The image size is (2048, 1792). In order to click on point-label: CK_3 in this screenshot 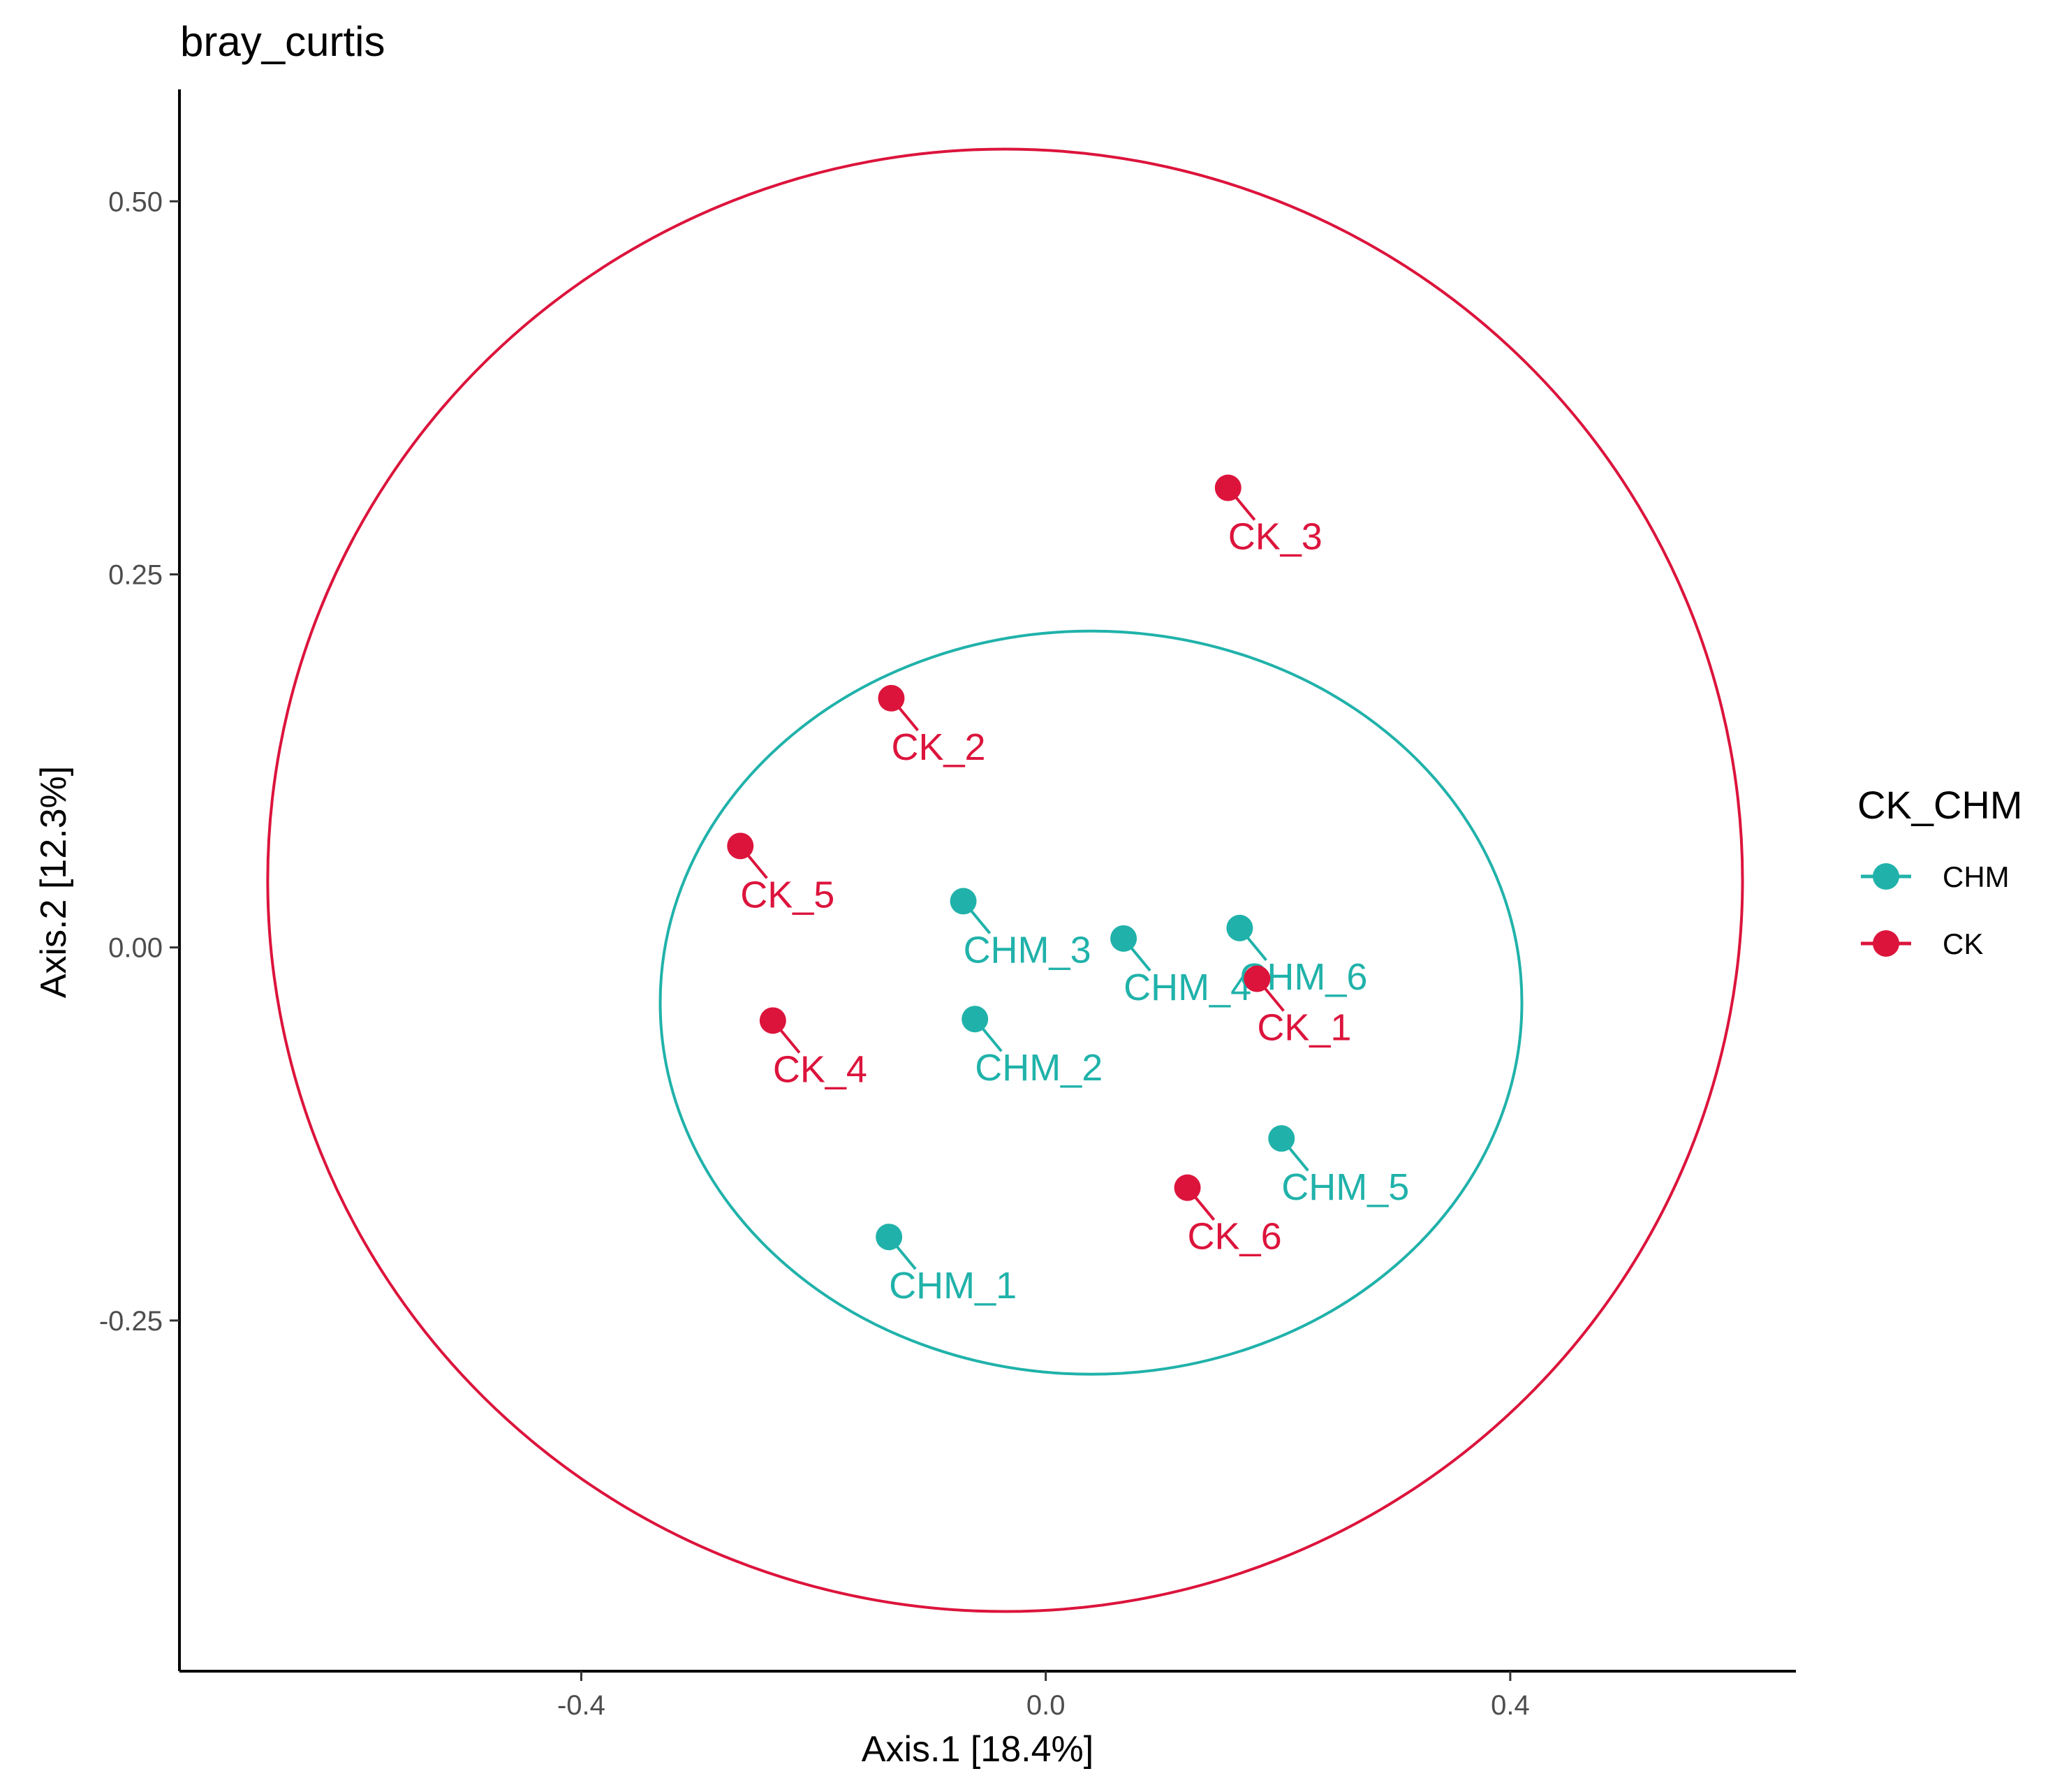, I will do `click(1275, 537)`.